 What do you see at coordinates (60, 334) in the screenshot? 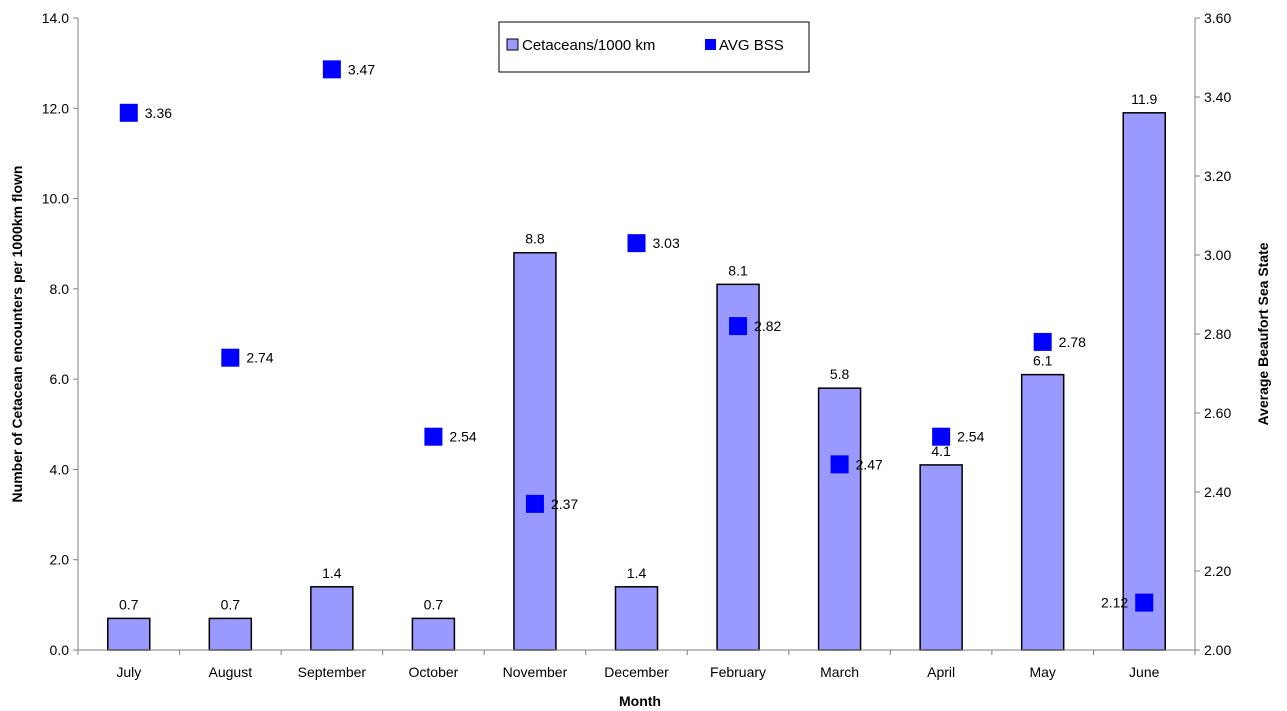
I see `left-axis-ticks: 0.0 2.0 4.0 6.0 8.0 10.0 12.0 14.0` at bounding box center [60, 334].